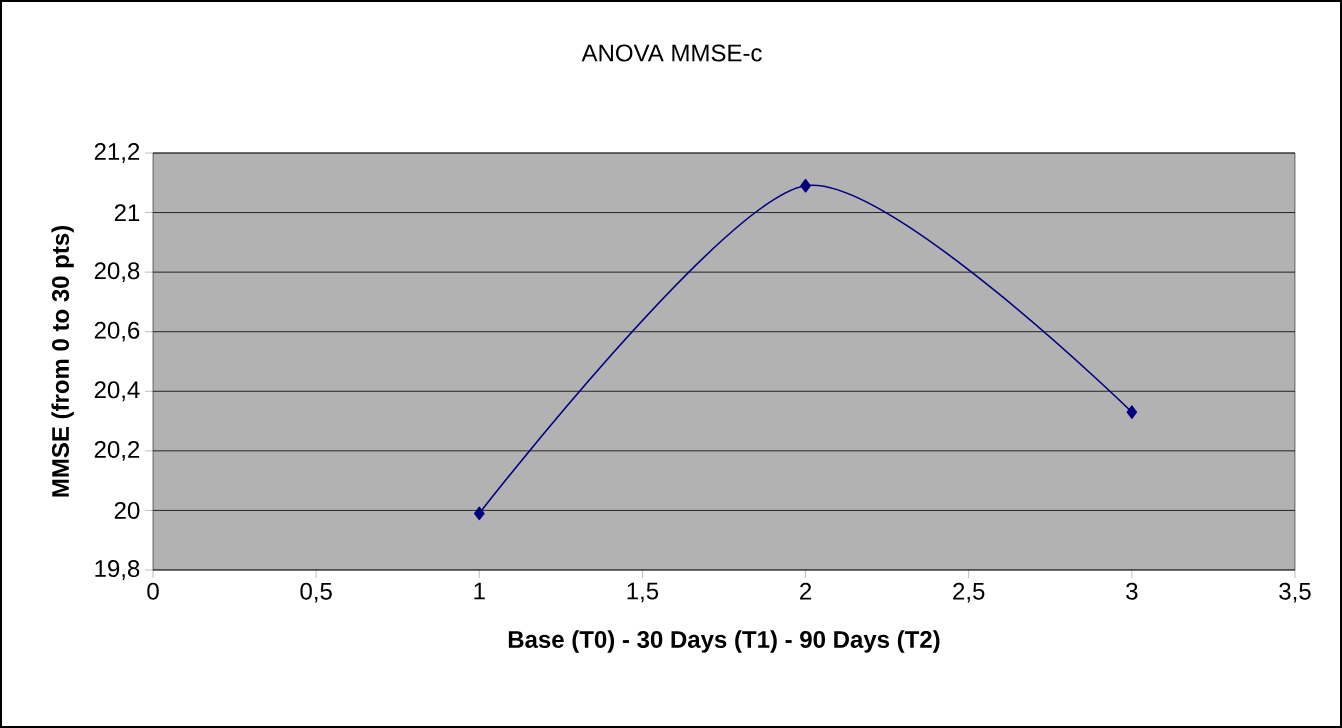 The height and width of the screenshot is (728, 1342). I want to click on y-tick-label: 20, so click(127, 510).